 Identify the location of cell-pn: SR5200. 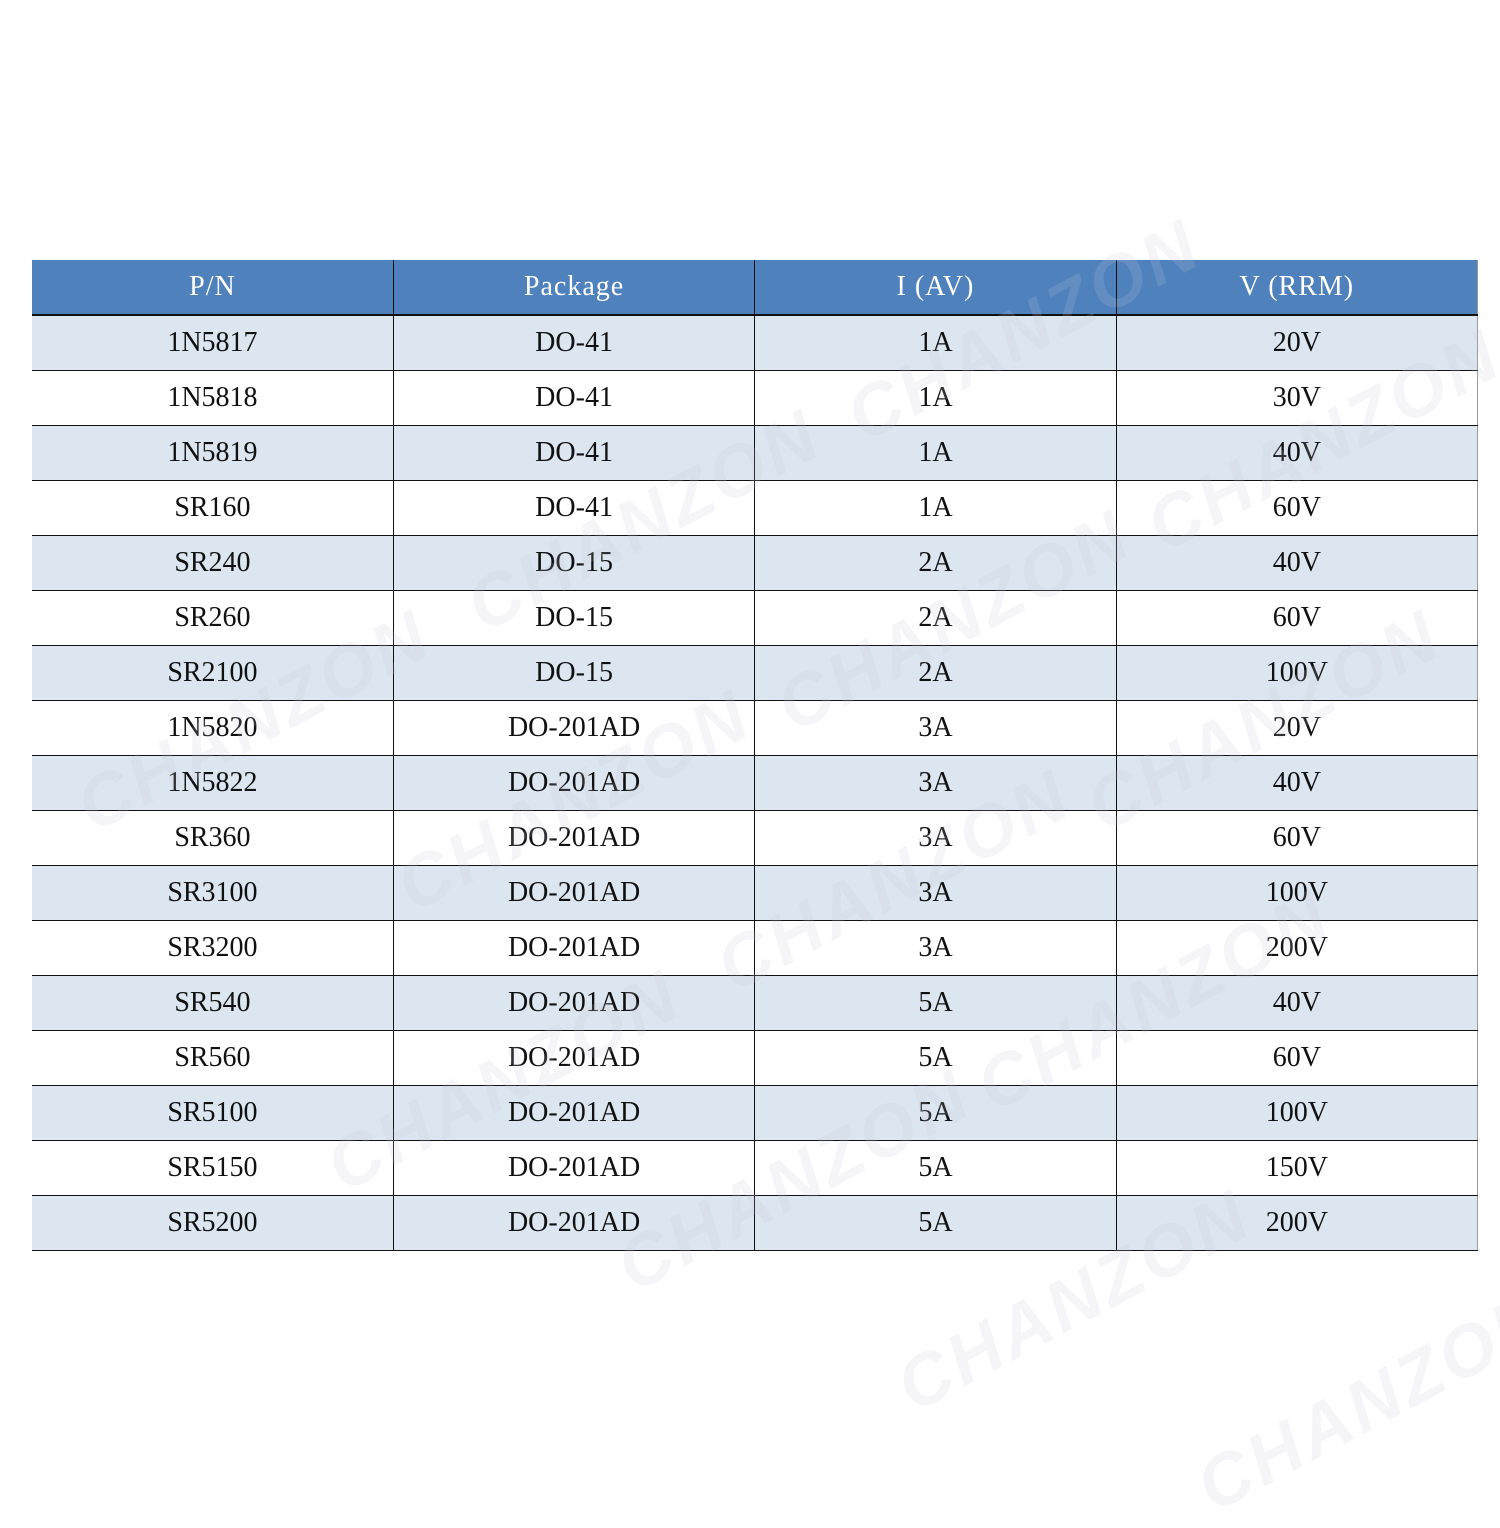
(213, 1223).